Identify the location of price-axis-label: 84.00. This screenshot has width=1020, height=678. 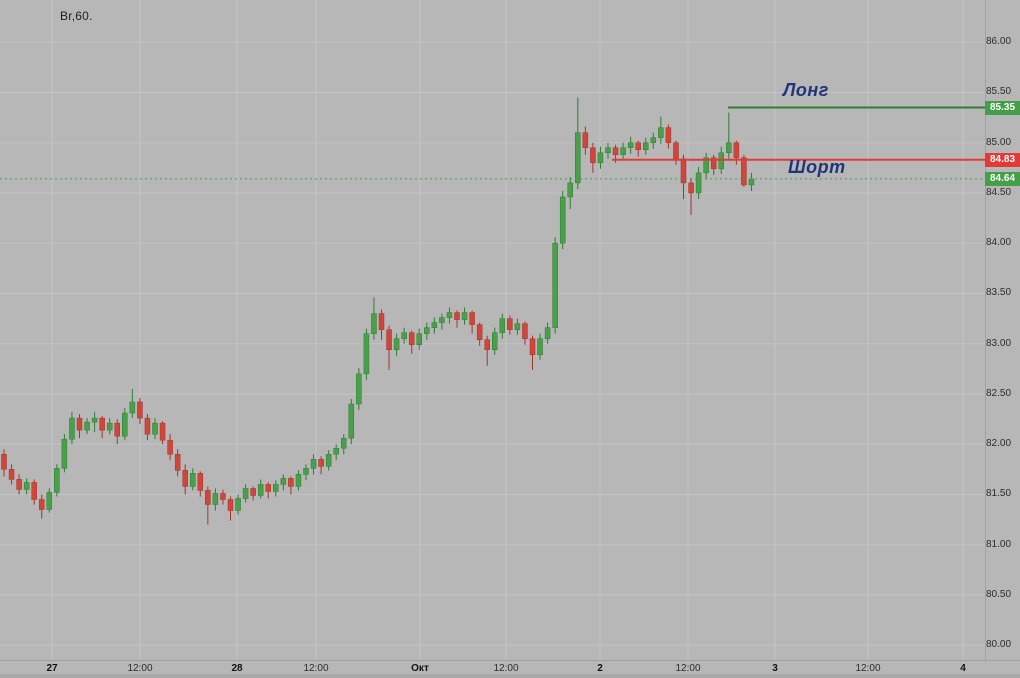
(999, 243).